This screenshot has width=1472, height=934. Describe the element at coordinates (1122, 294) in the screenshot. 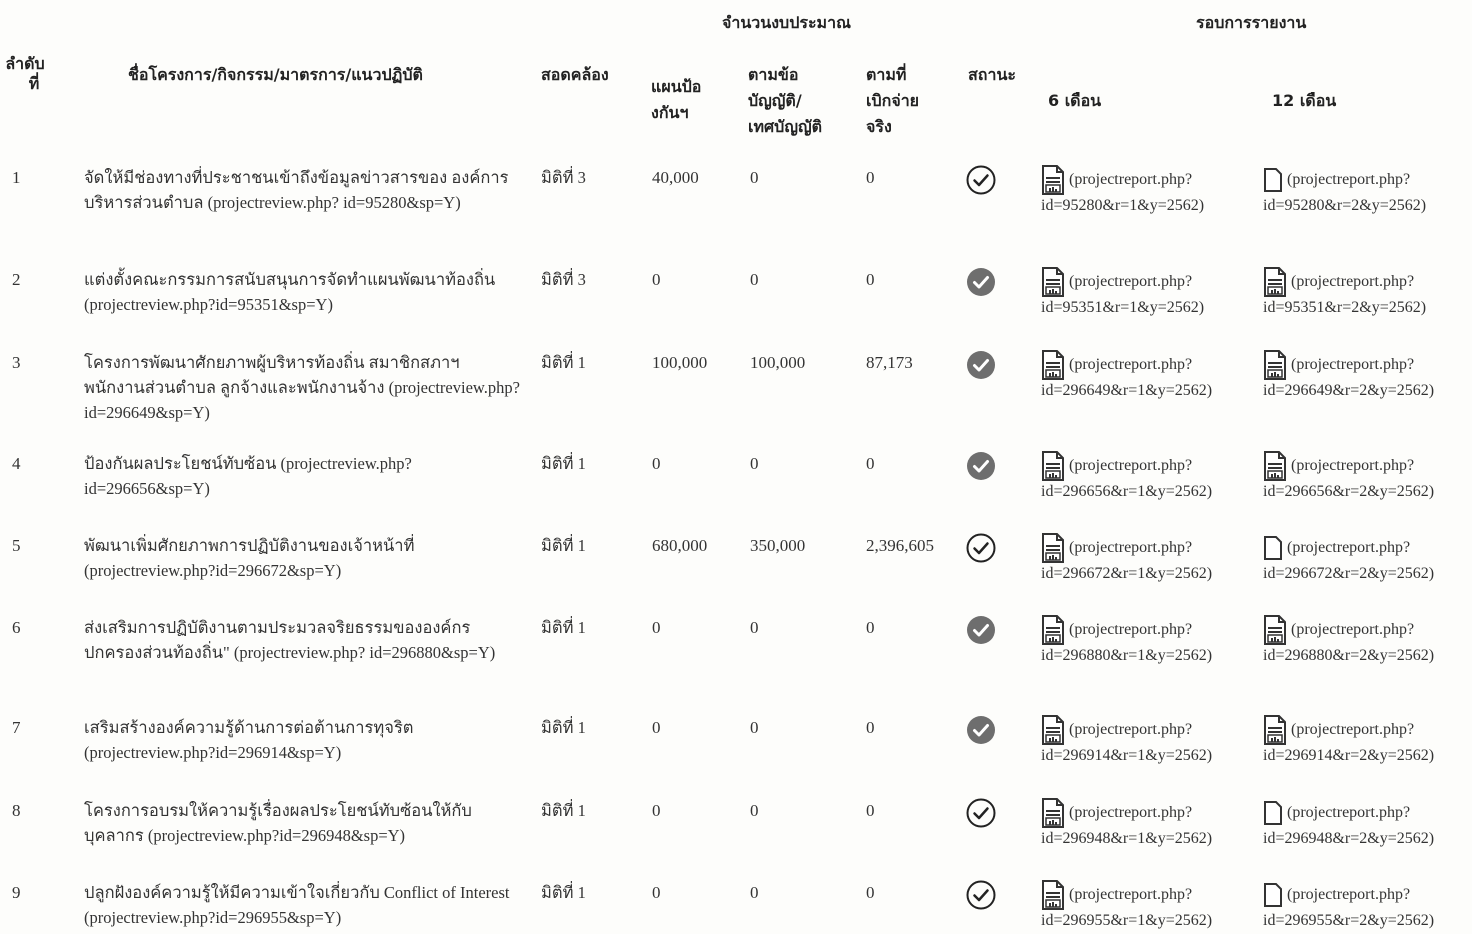

I see `report-6m-link: (projectreport.php? id=95351&r=1&y=2562)` at that location.